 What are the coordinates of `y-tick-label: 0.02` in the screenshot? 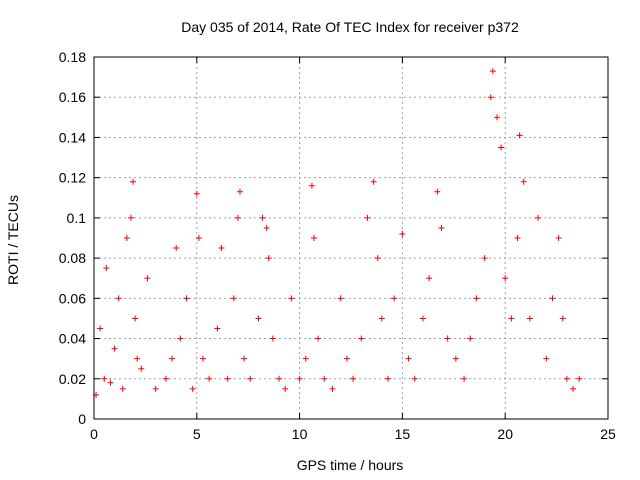 It's located at (72, 379).